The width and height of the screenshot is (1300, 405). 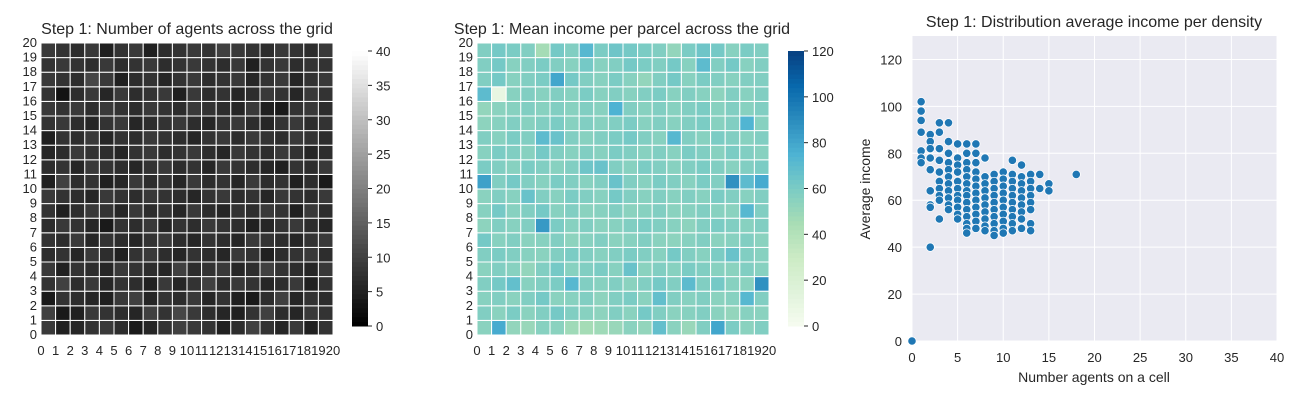 I want to click on x-tick-label: 18, so click(x=304, y=350).